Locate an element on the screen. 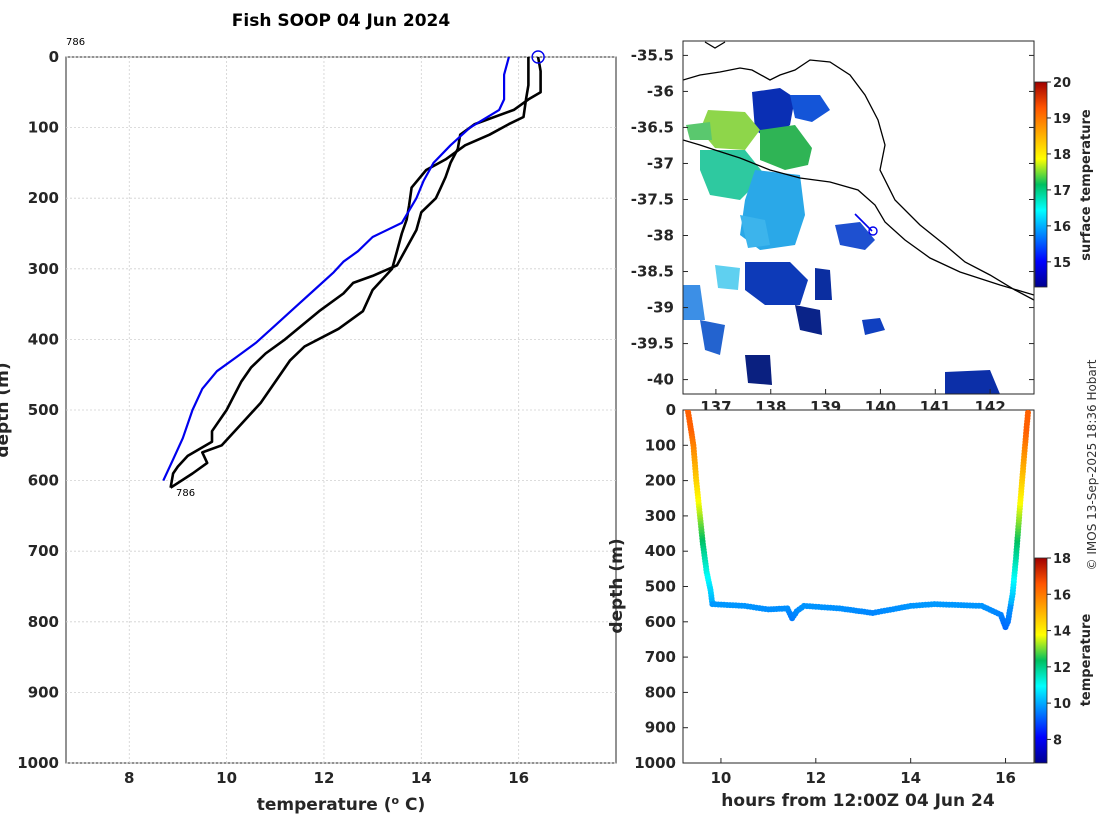  hours-x-tick-label: 10 is located at coordinates (721, 778).